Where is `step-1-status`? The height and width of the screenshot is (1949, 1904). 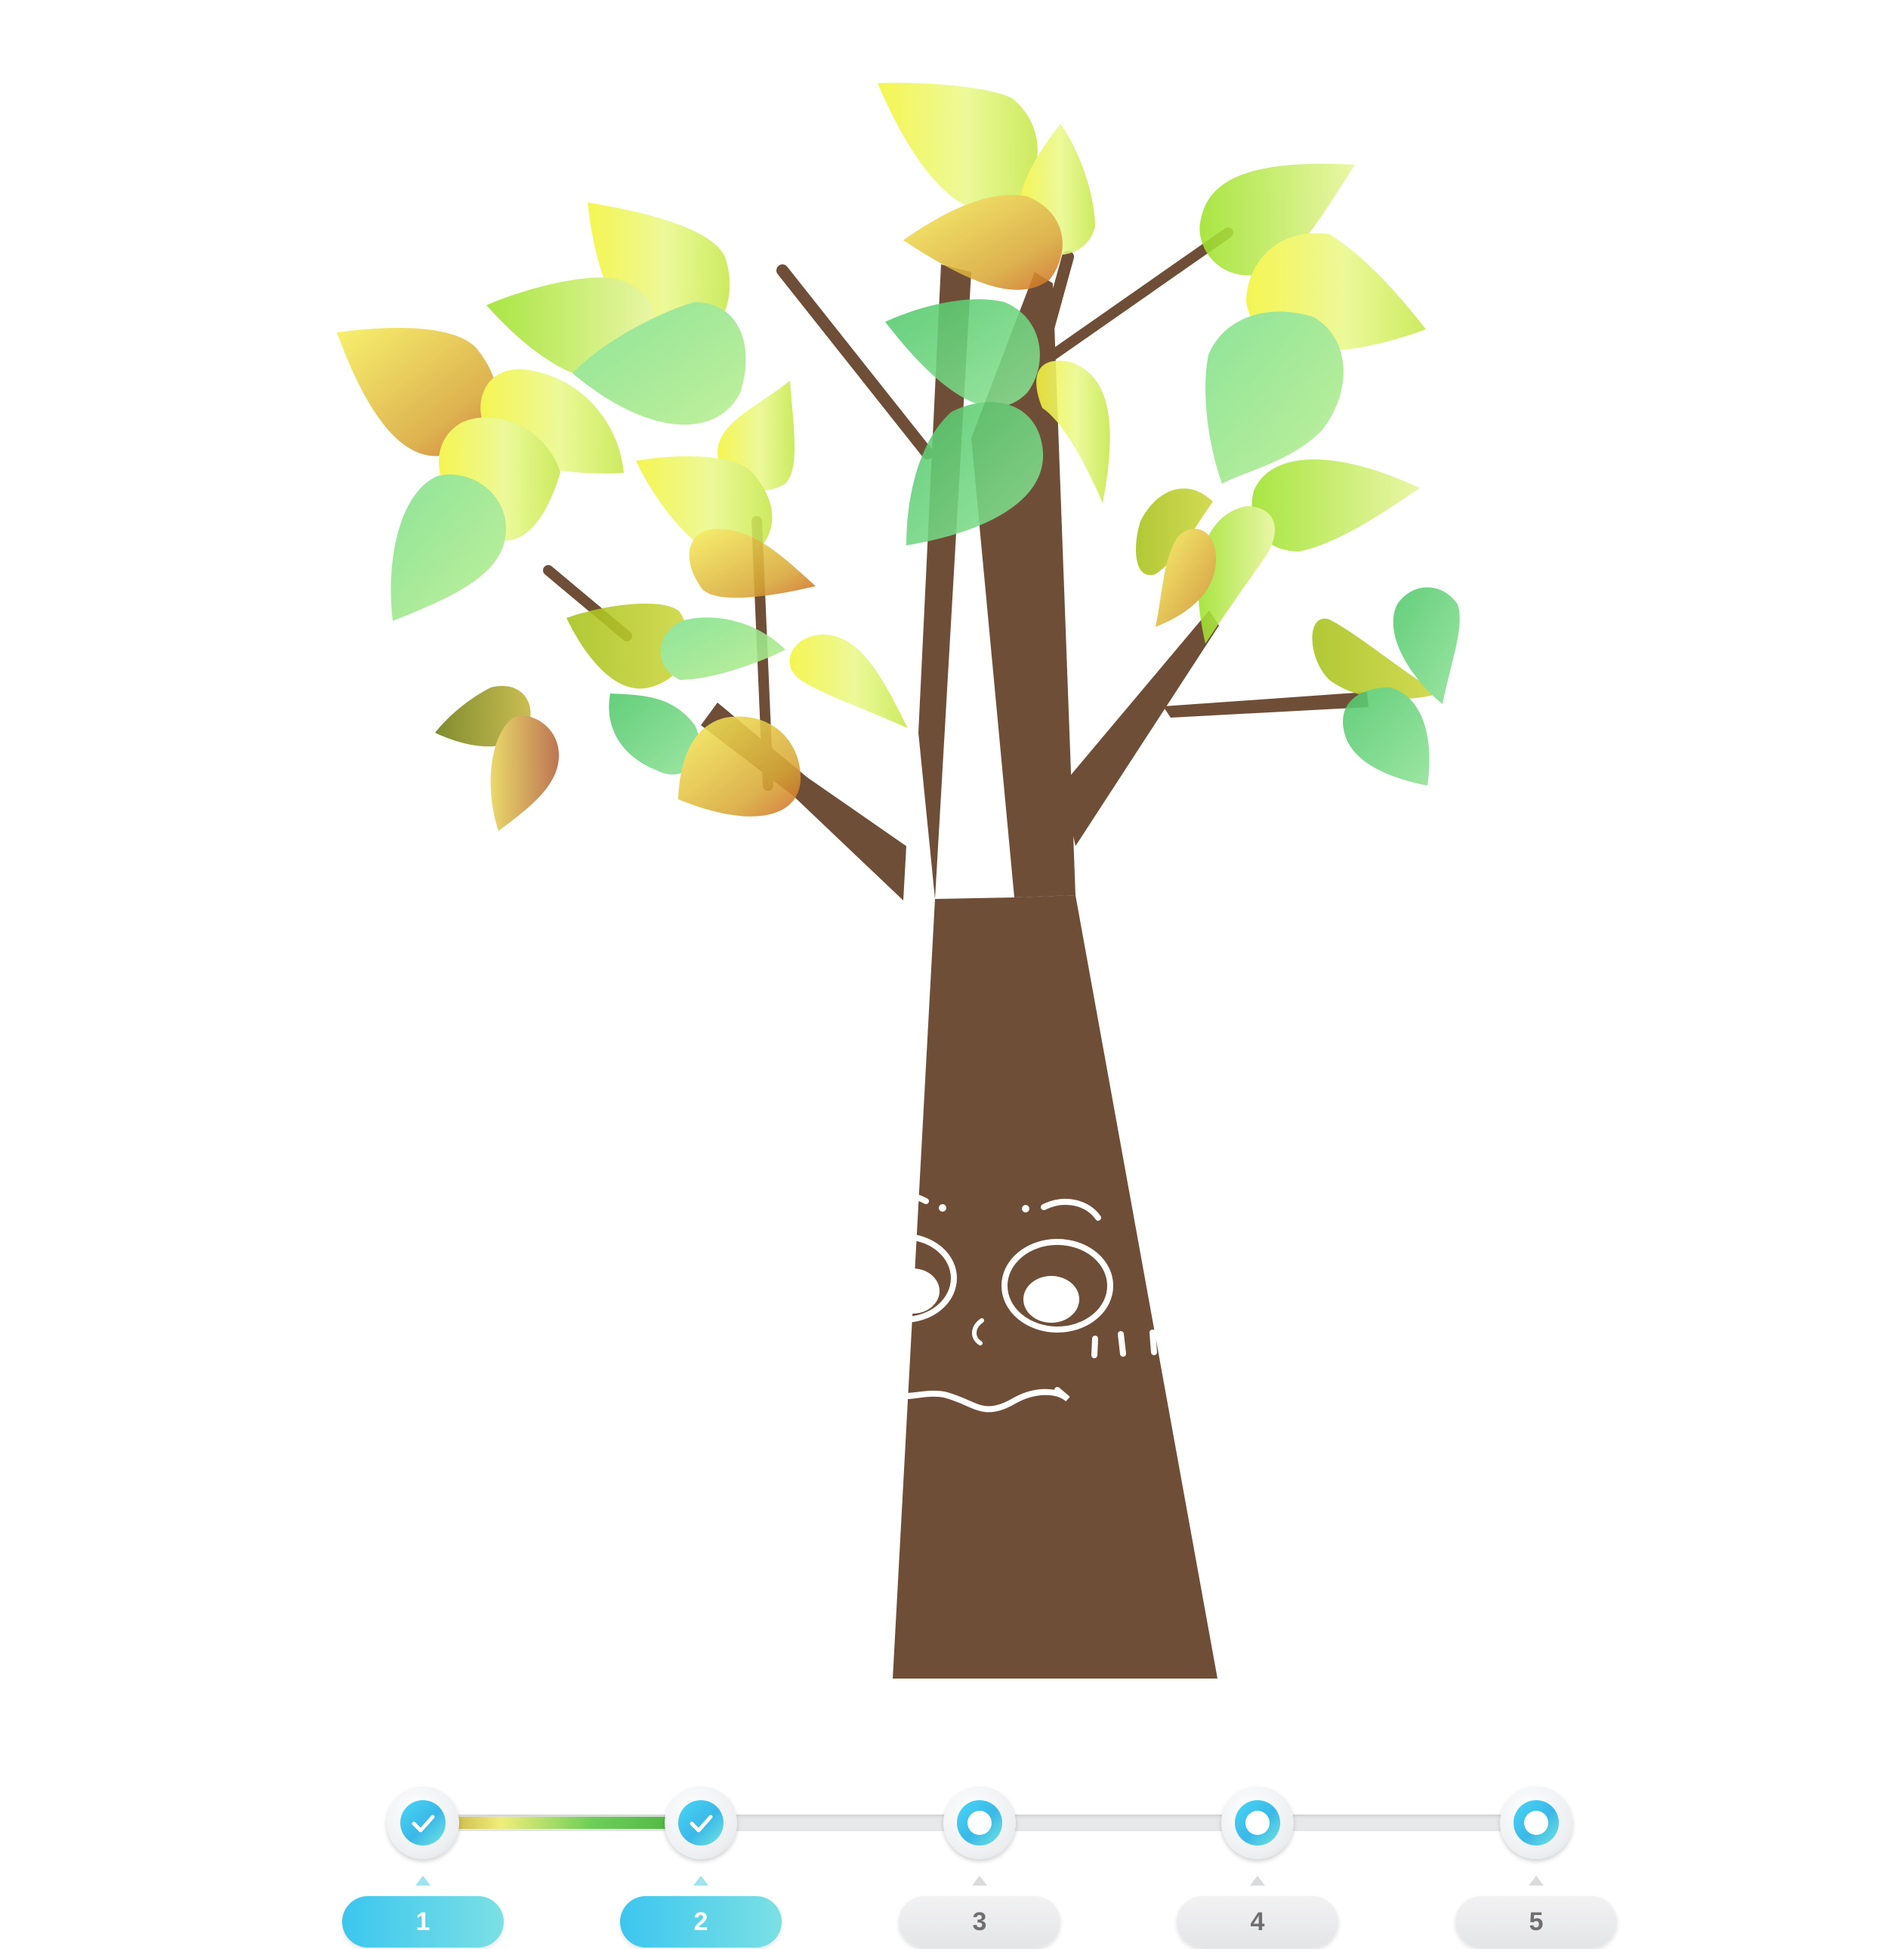
step-1-status is located at coordinates (423, 1823).